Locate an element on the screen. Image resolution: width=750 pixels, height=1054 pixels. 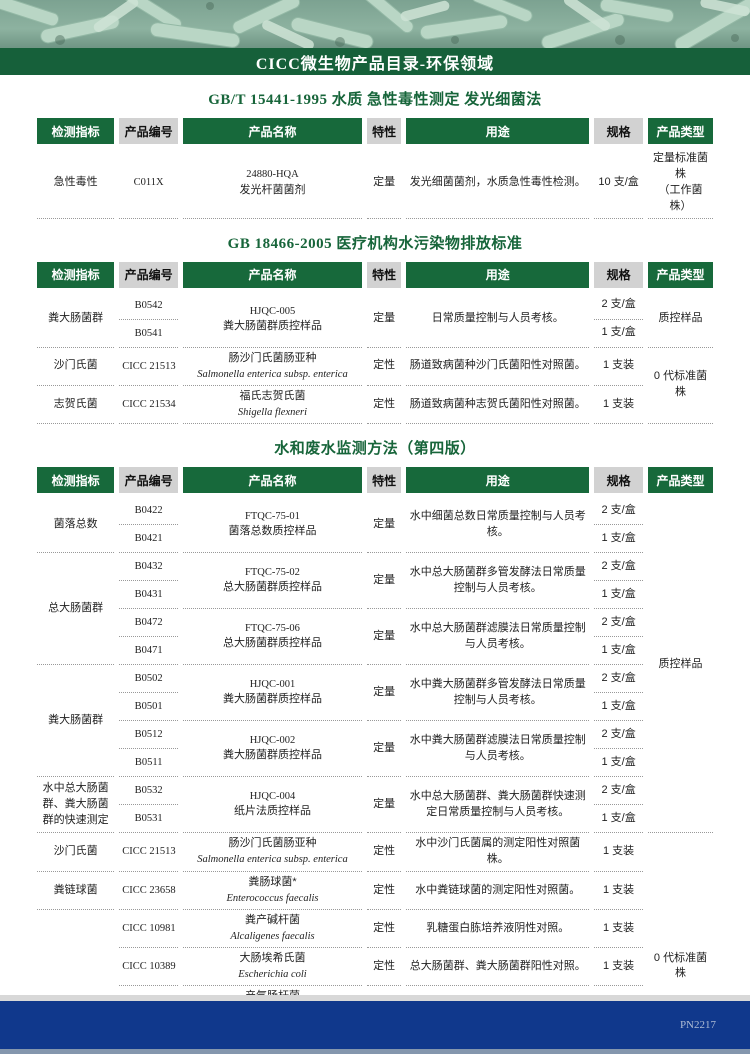
cell-product-code: B0421 is located at coordinates (149, 539).